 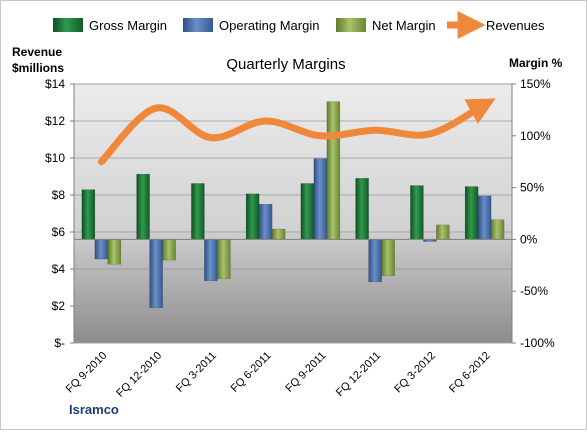 What do you see at coordinates (269, 25) in the screenshot?
I see `legend-label-operating: Operating Margin` at bounding box center [269, 25].